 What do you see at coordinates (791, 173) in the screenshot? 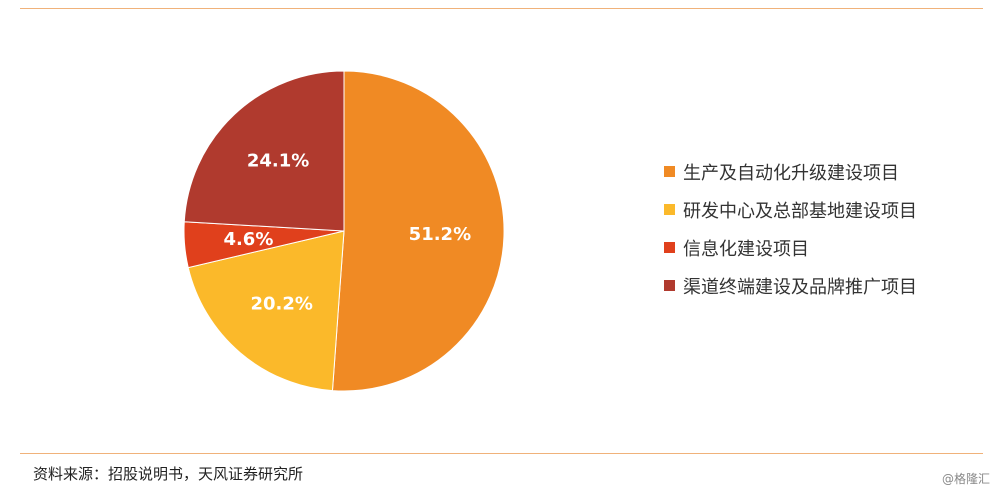
I see `legend-label: 生产及自动化升级建设项目` at bounding box center [791, 173].